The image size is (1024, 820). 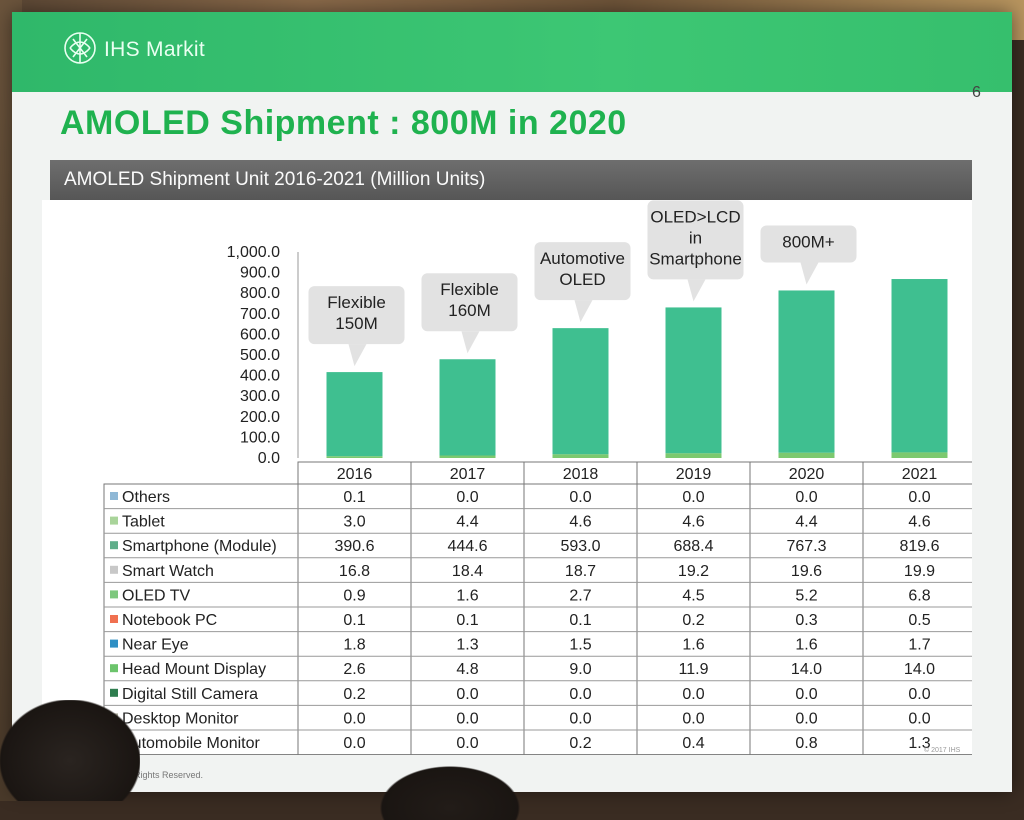 I want to click on y-tick-label: 400.0, so click(x=260, y=376).